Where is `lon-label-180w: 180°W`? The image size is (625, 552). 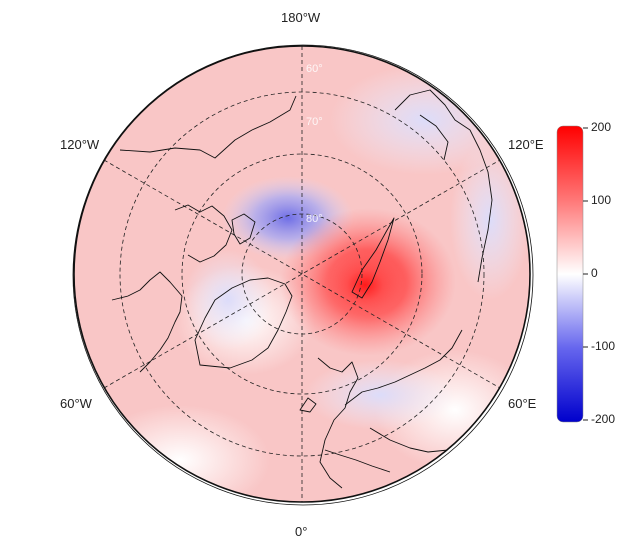
lon-label-180w: 180°W is located at coordinates (301, 17).